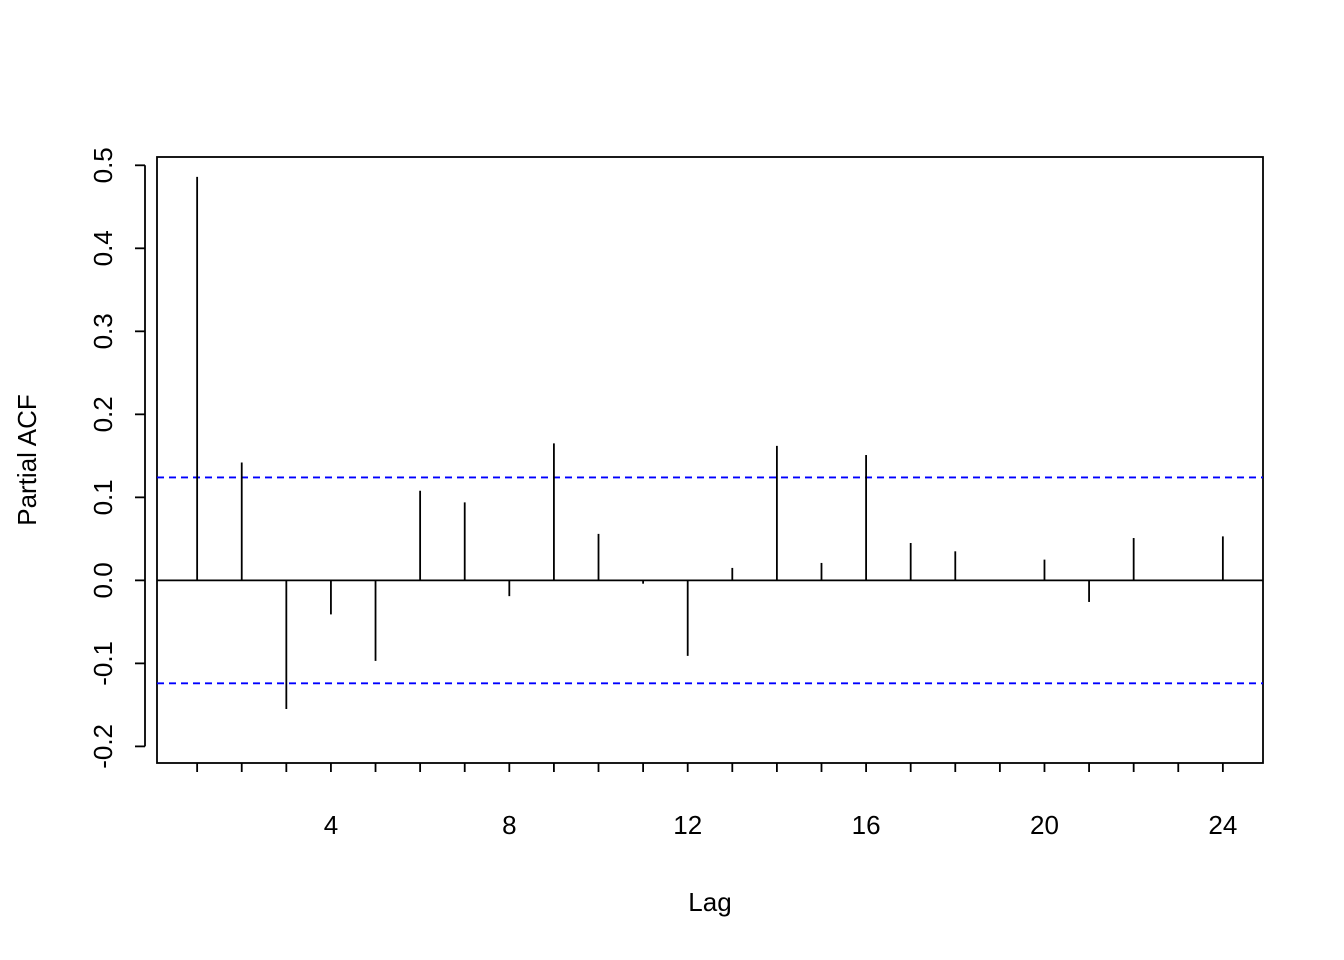 The width and height of the screenshot is (1344, 960). Describe the element at coordinates (509, 825) in the screenshot. I see `x-tick-label: 8` at that location.